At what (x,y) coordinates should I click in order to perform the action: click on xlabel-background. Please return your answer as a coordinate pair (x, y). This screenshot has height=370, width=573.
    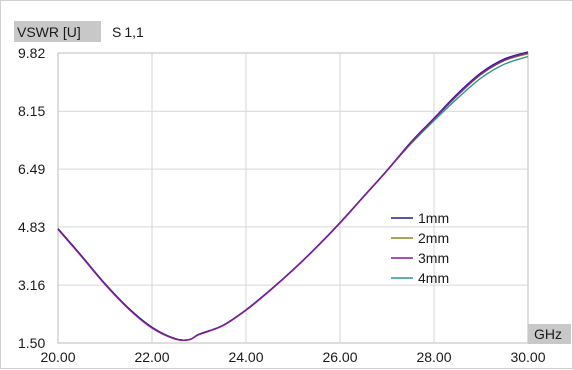
    Looking at the image, I should click on (549, 334).